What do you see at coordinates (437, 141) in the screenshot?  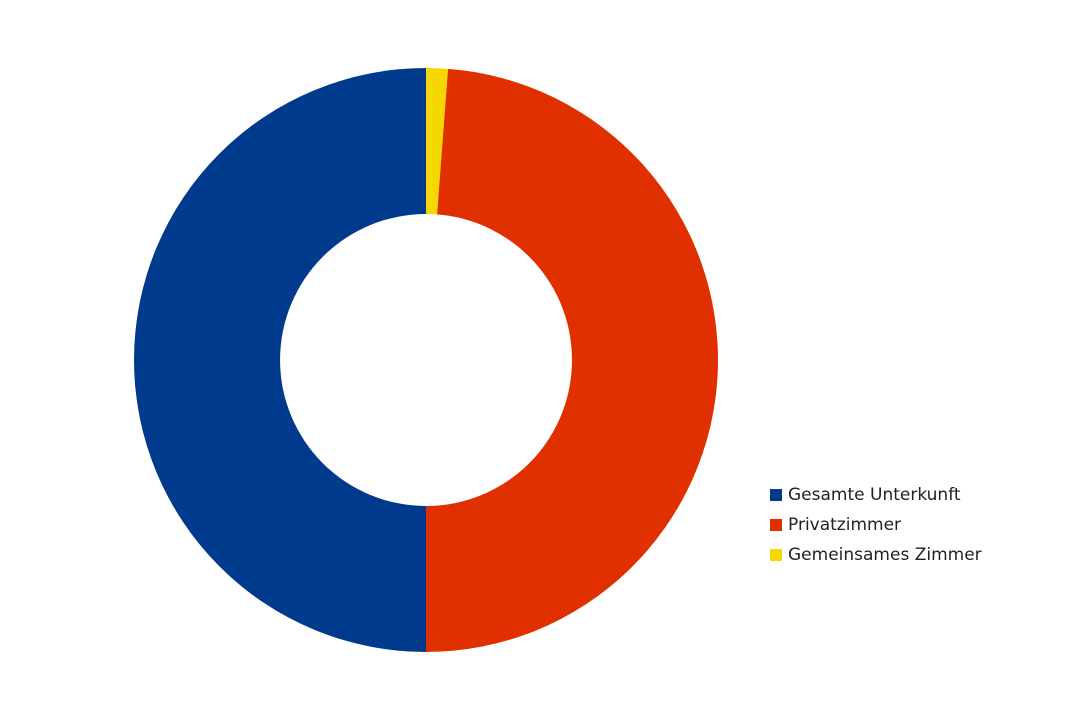 I see `donut-slice` at bounding box center [437, 141].